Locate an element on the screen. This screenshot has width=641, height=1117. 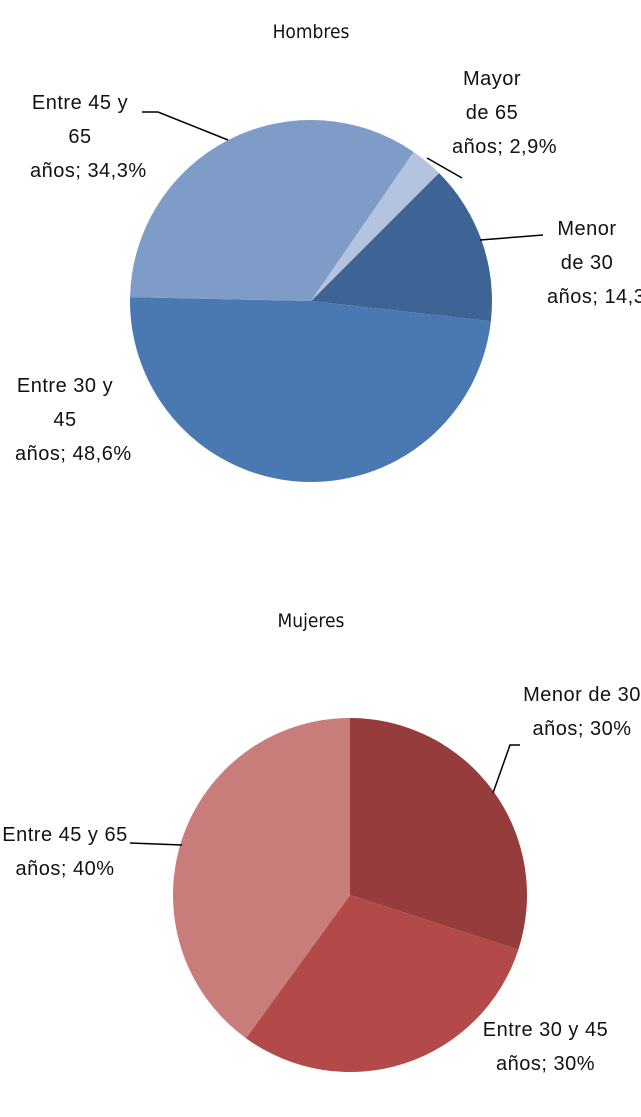
data-label: Entre 45 y 65 años; 34,3% is located at coordinates (88, 137).